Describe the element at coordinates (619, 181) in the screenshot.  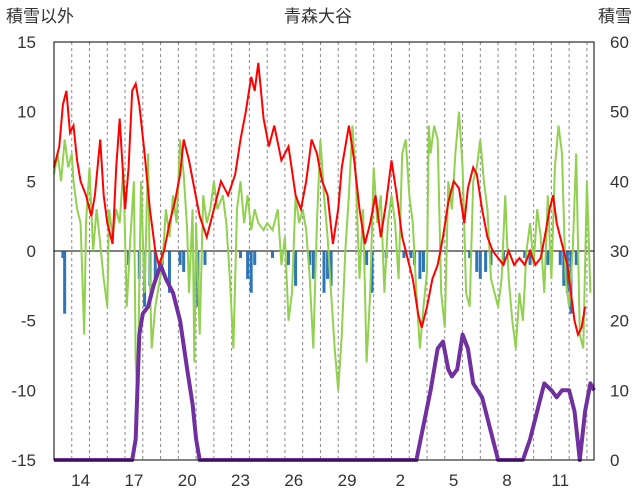
I see `right-tick-label: 40` at that location.